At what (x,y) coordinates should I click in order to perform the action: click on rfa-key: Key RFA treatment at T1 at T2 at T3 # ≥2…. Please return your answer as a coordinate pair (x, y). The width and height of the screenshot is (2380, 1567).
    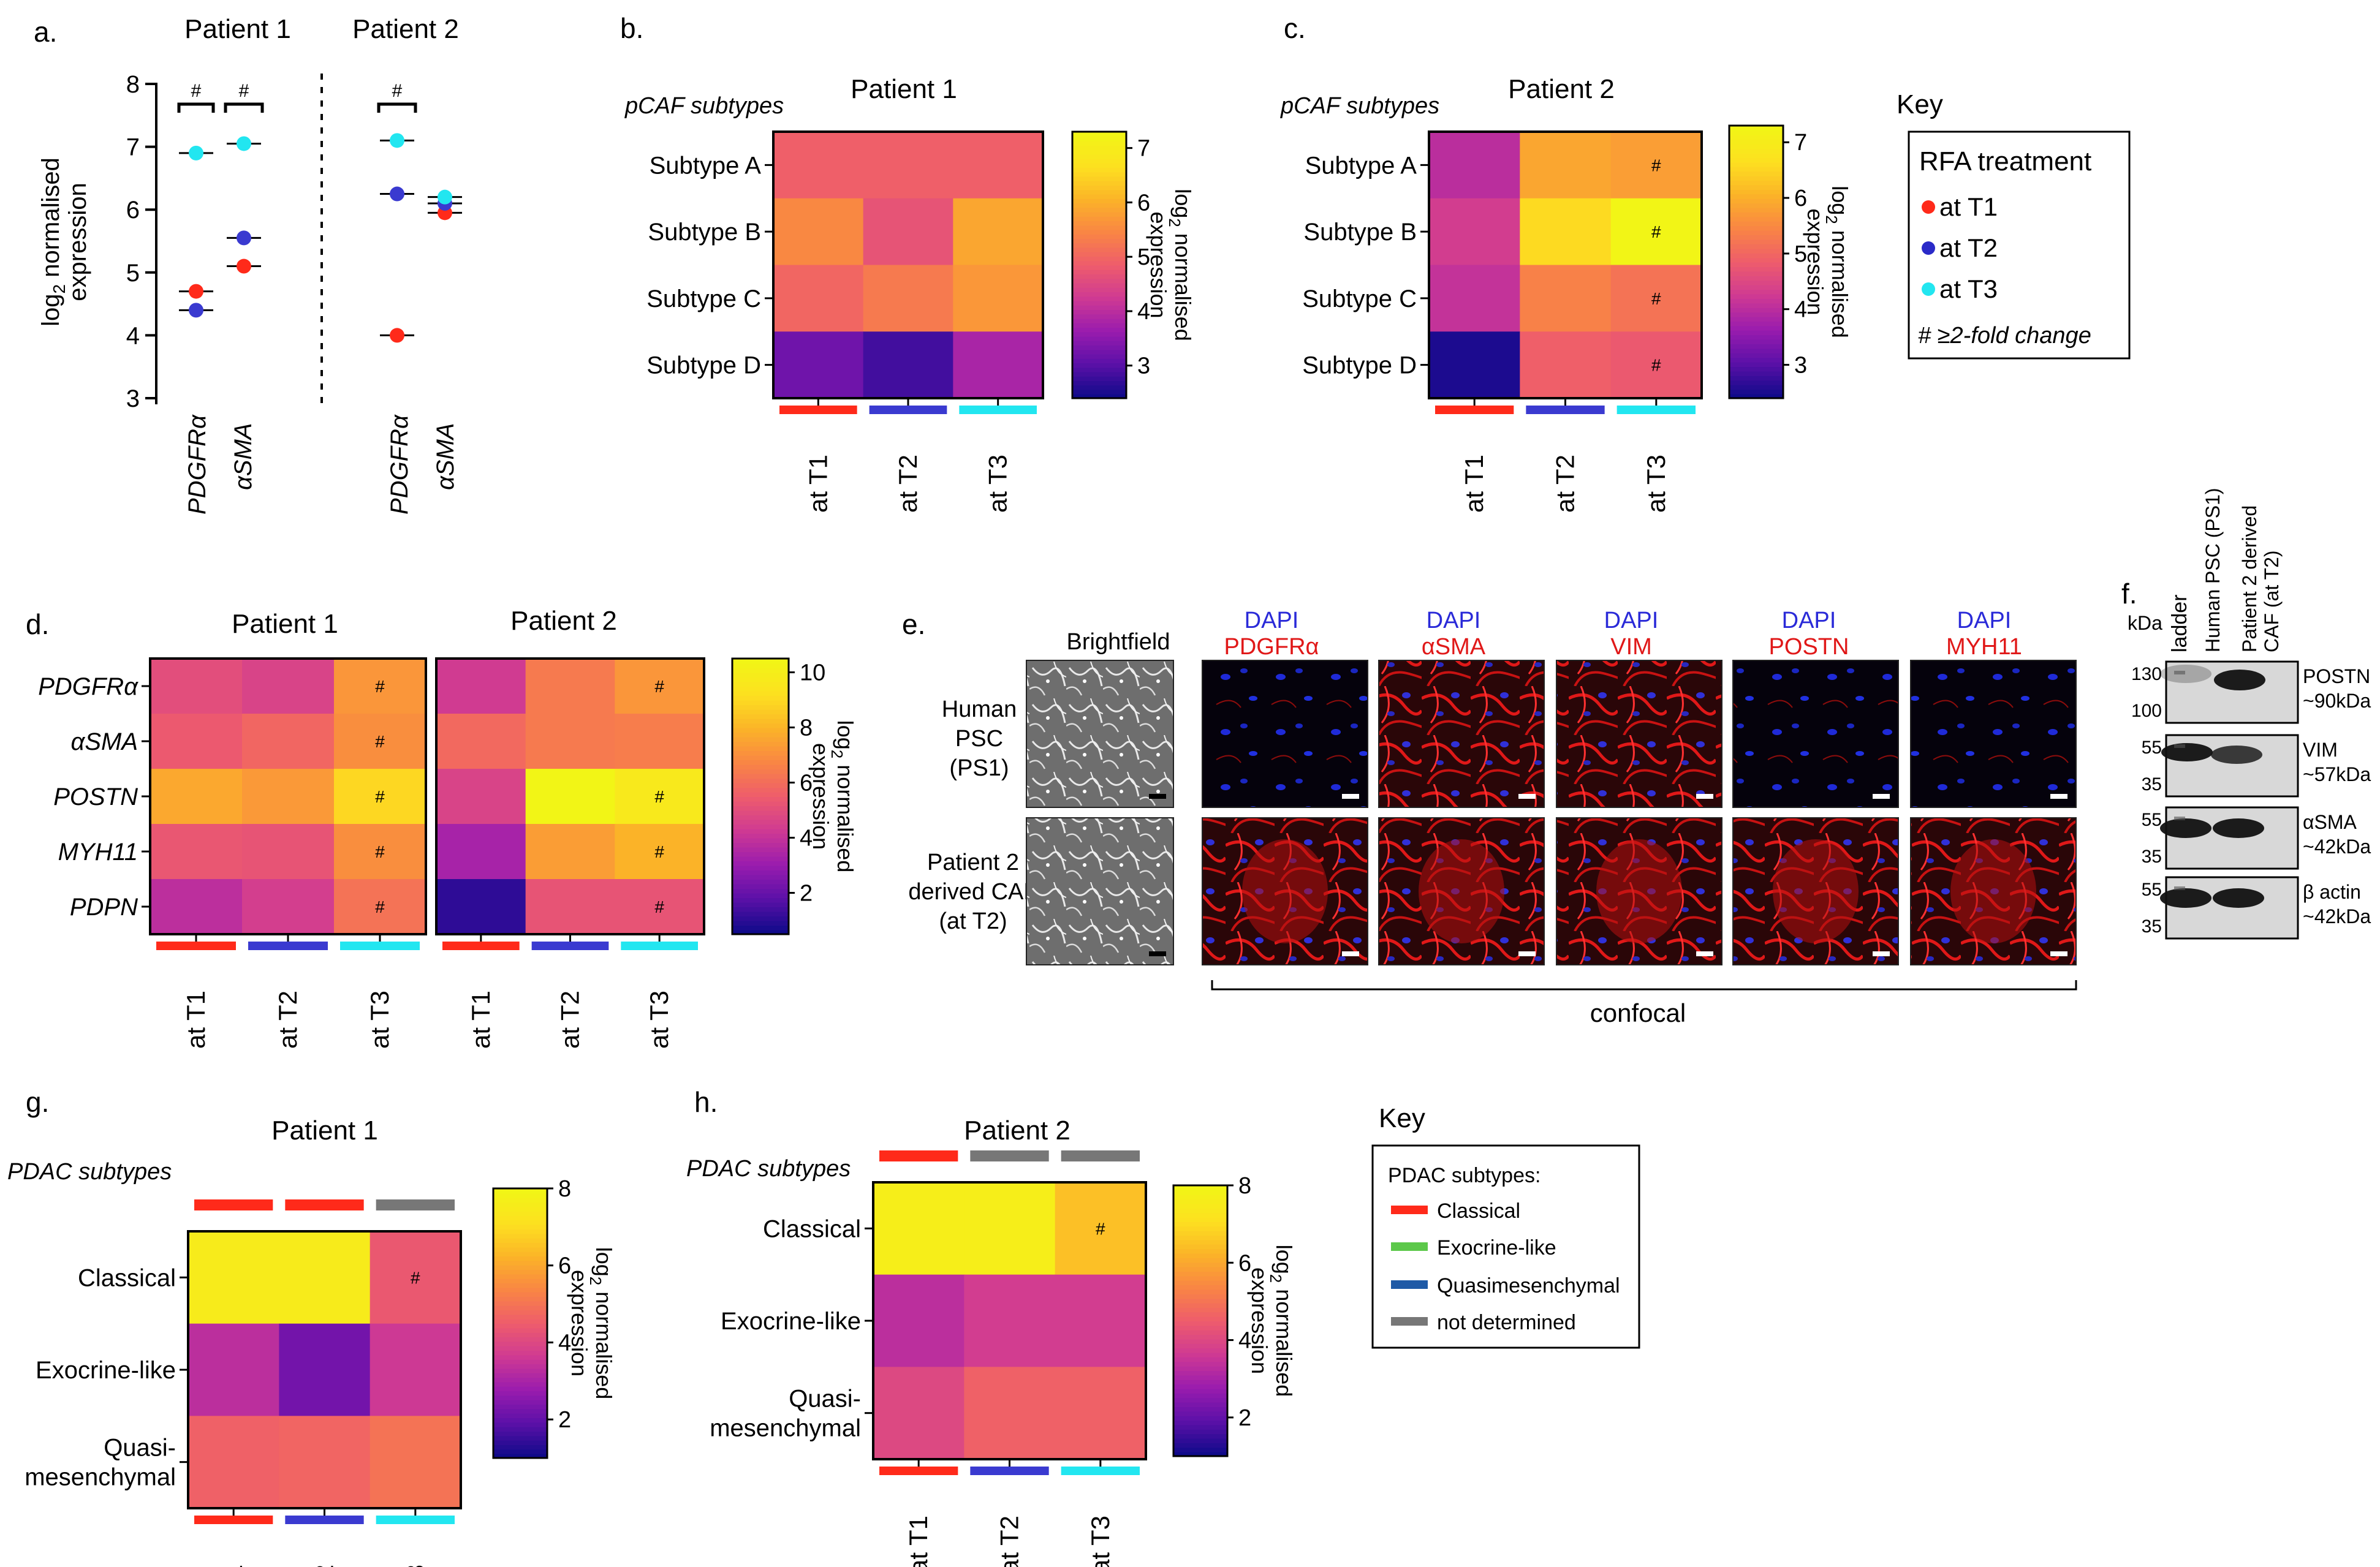
    Looking at the image, I should click on (2014, 225).